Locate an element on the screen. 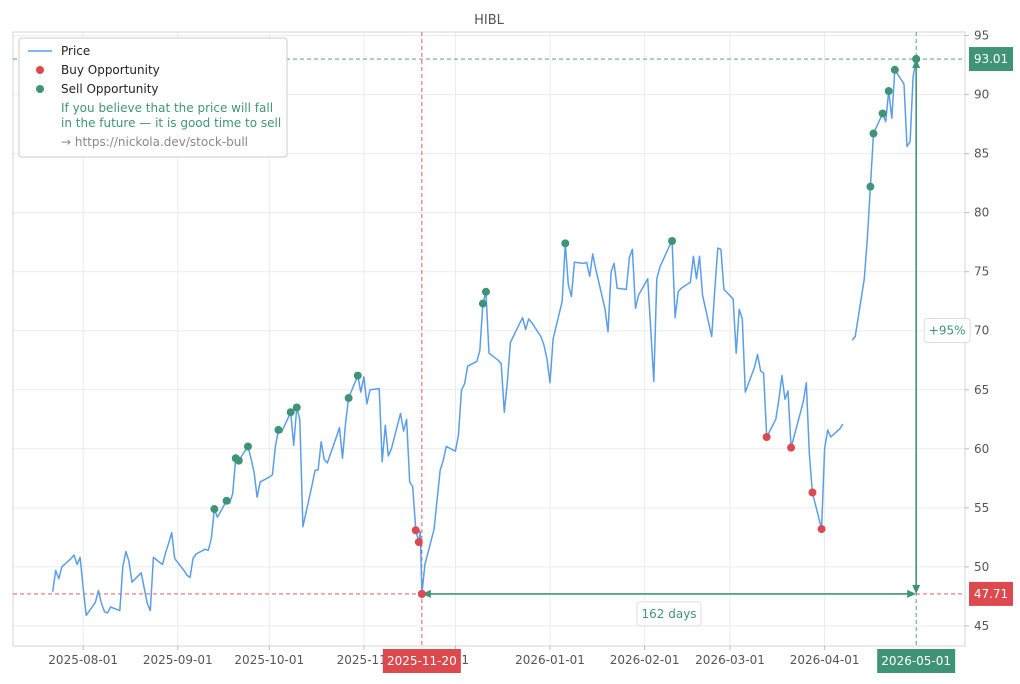 The width and height of the screenshot is (1020, 684). change-label-box is located at coordinates (947, 330).